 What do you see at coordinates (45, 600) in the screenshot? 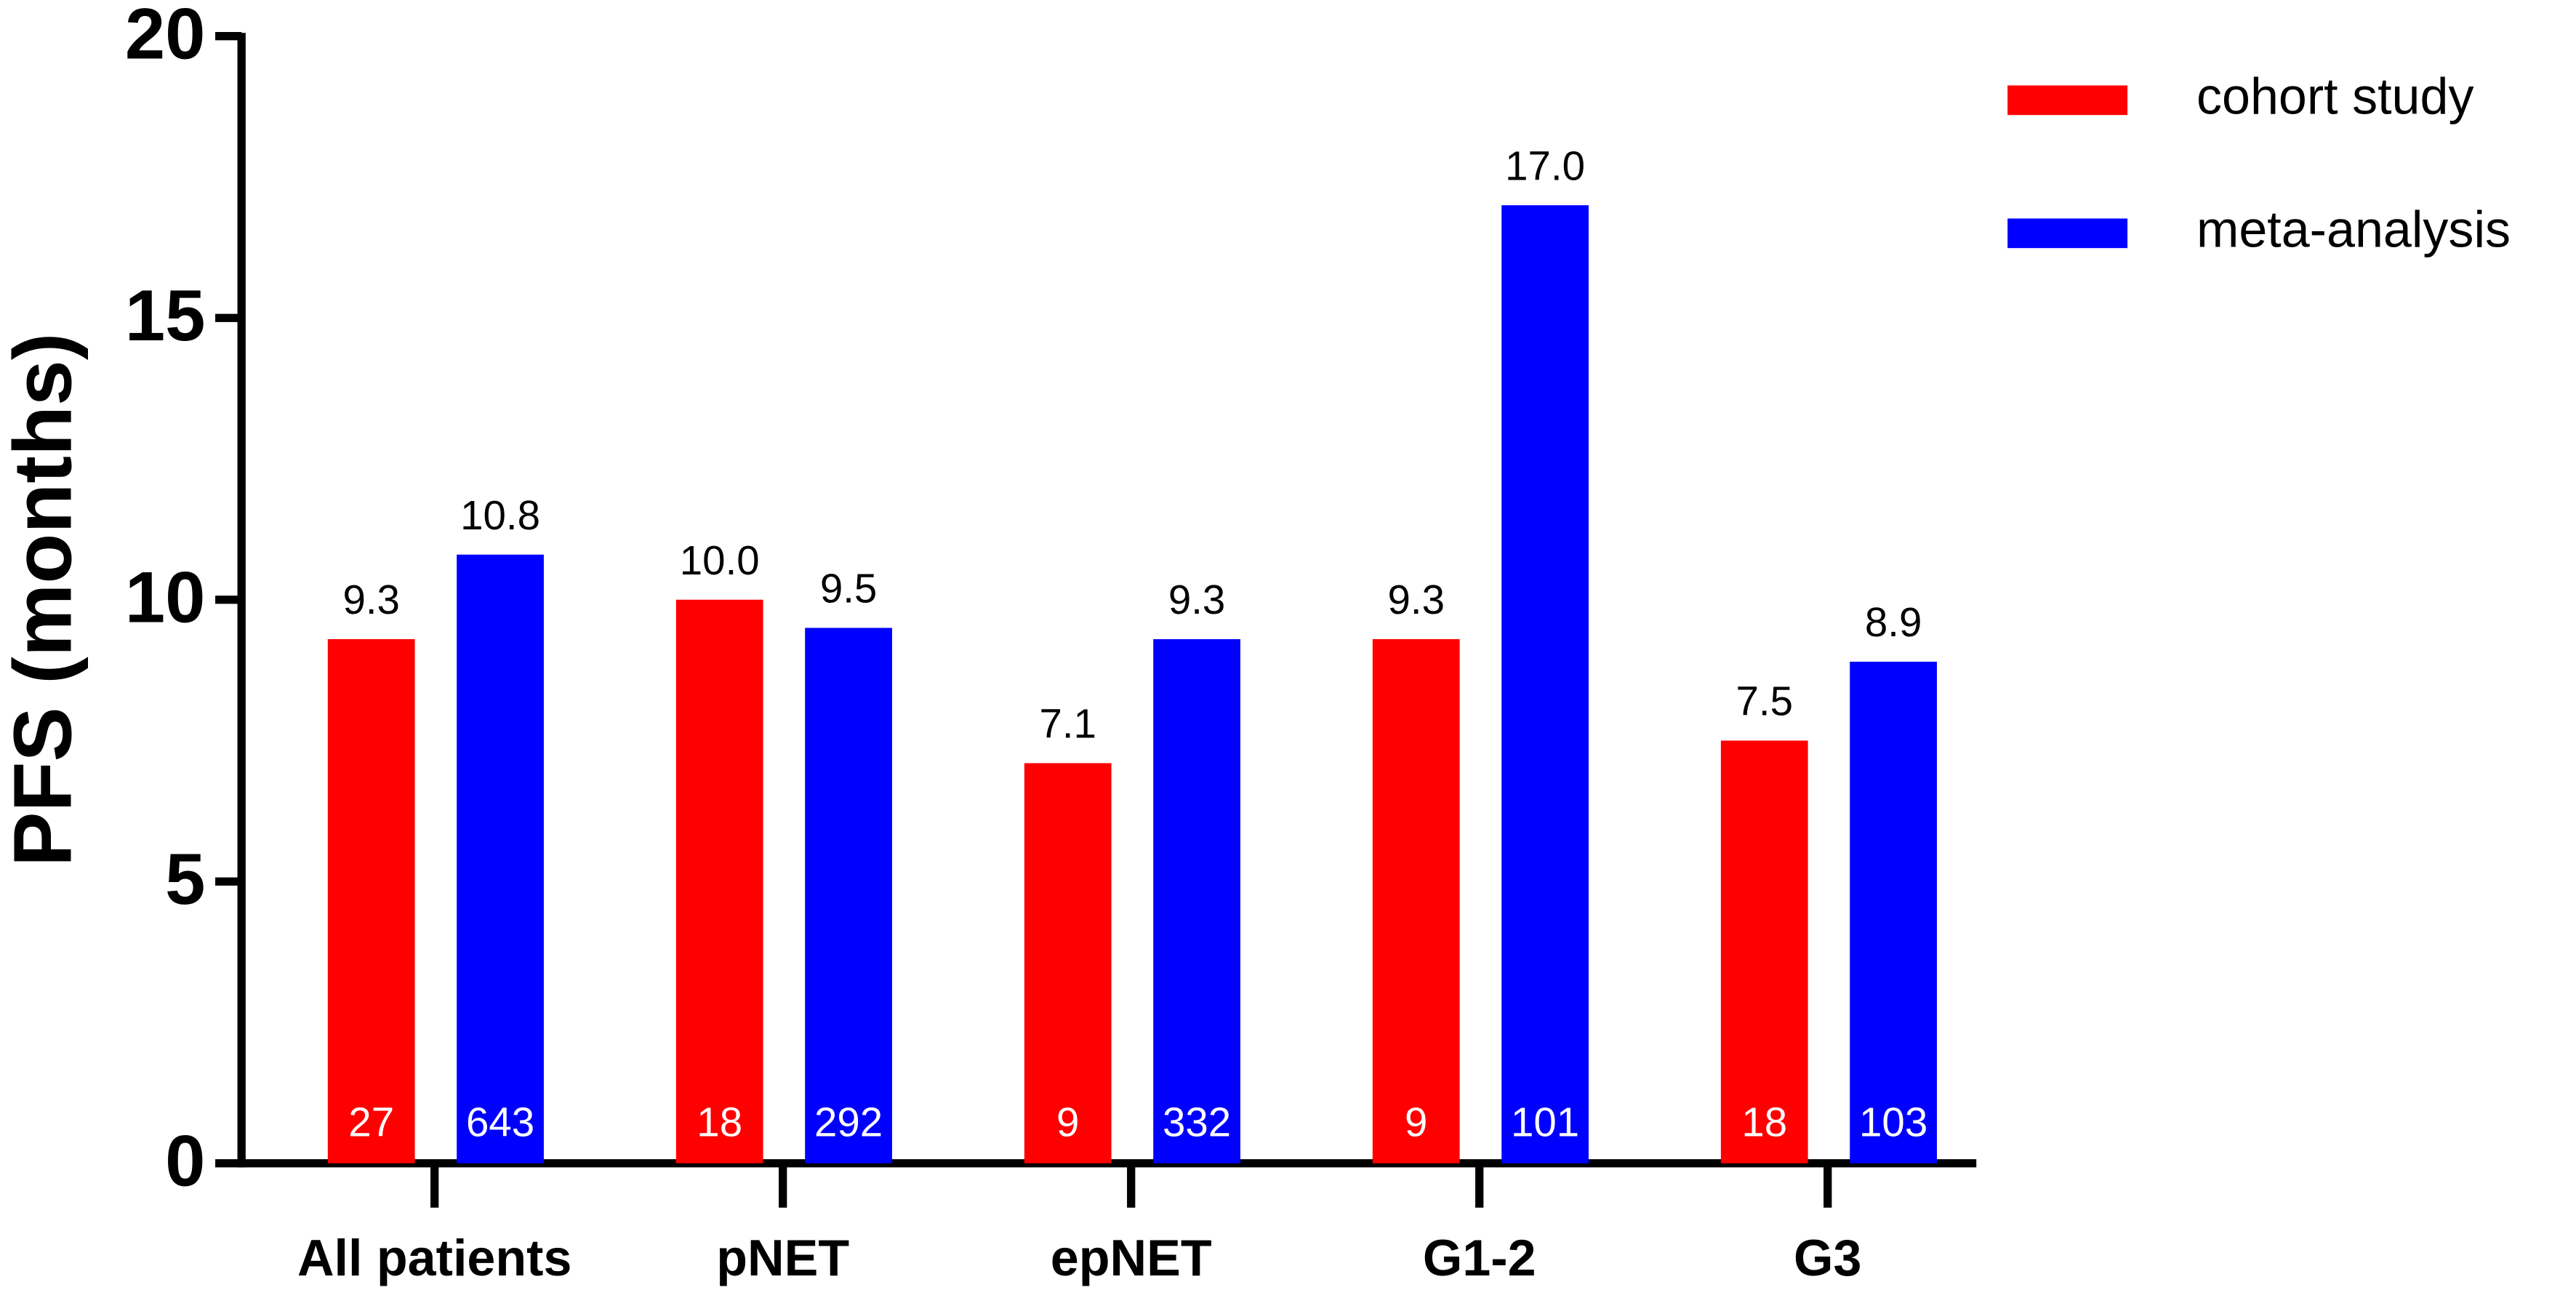
I see `y-axis-label: PFS (months)` at bounding box center [45, 600].